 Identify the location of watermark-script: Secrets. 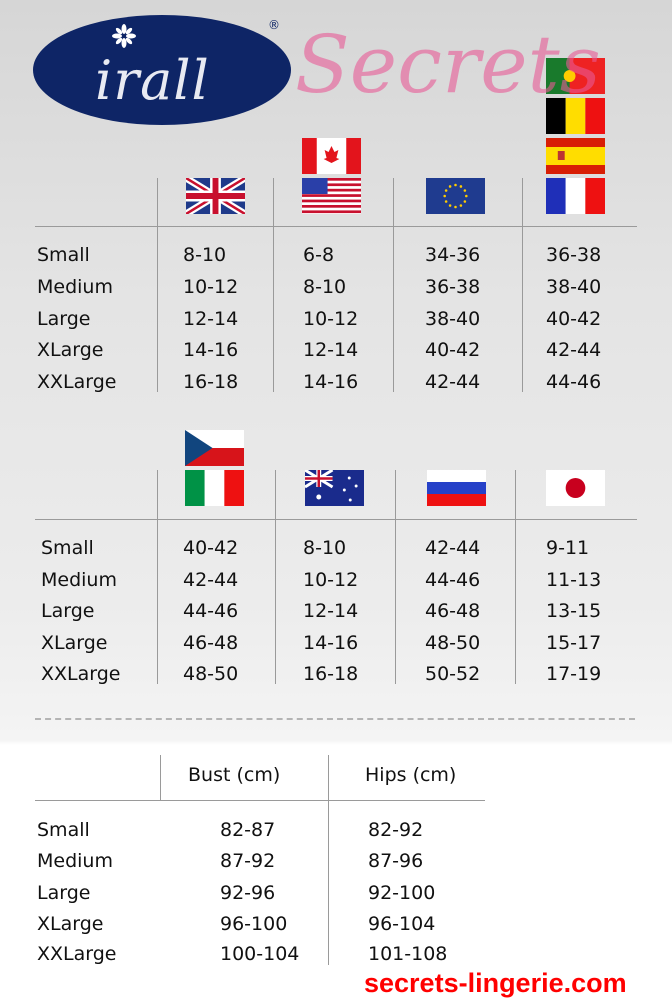
(448, 64).